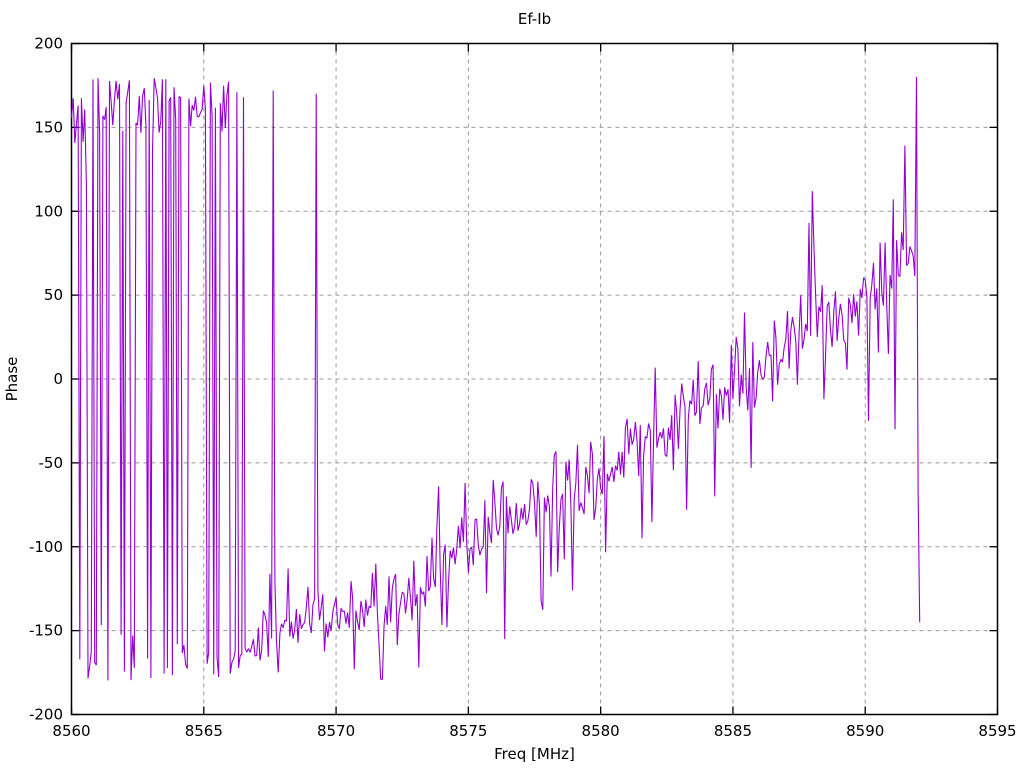  I want to click on y-tick-label: -200, so click(46, 715).